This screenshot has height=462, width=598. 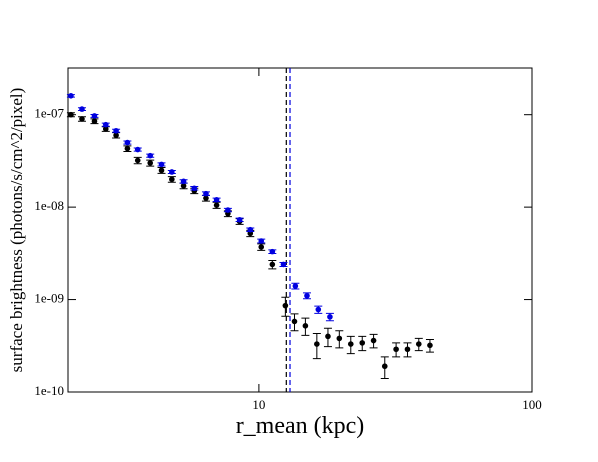 What do you see at coordinates (258, 404) in the screenshot?
I see `x-tick-label: 10` at bounding box center [258, 404].